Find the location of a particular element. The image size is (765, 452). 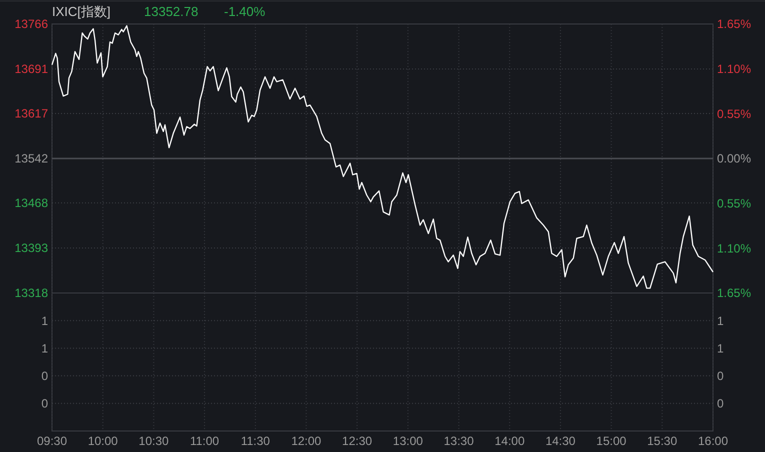

x-tick-label: 09:30 is located at coordinates (52, 441).